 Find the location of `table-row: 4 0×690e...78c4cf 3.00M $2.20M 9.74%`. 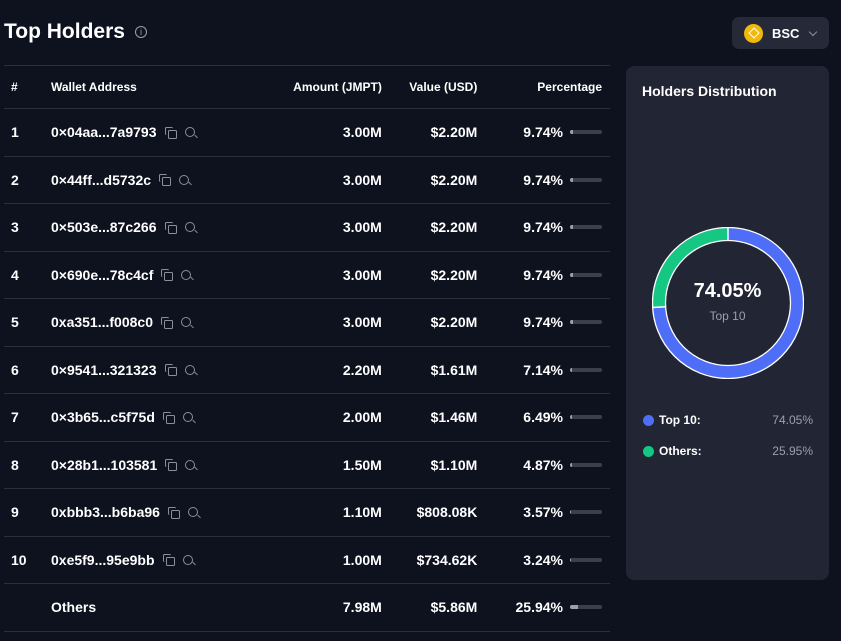

table-row: 4 0×690e...78c4cf 3.00M $2.20M 9.74% is located at coordinates (307, 275).